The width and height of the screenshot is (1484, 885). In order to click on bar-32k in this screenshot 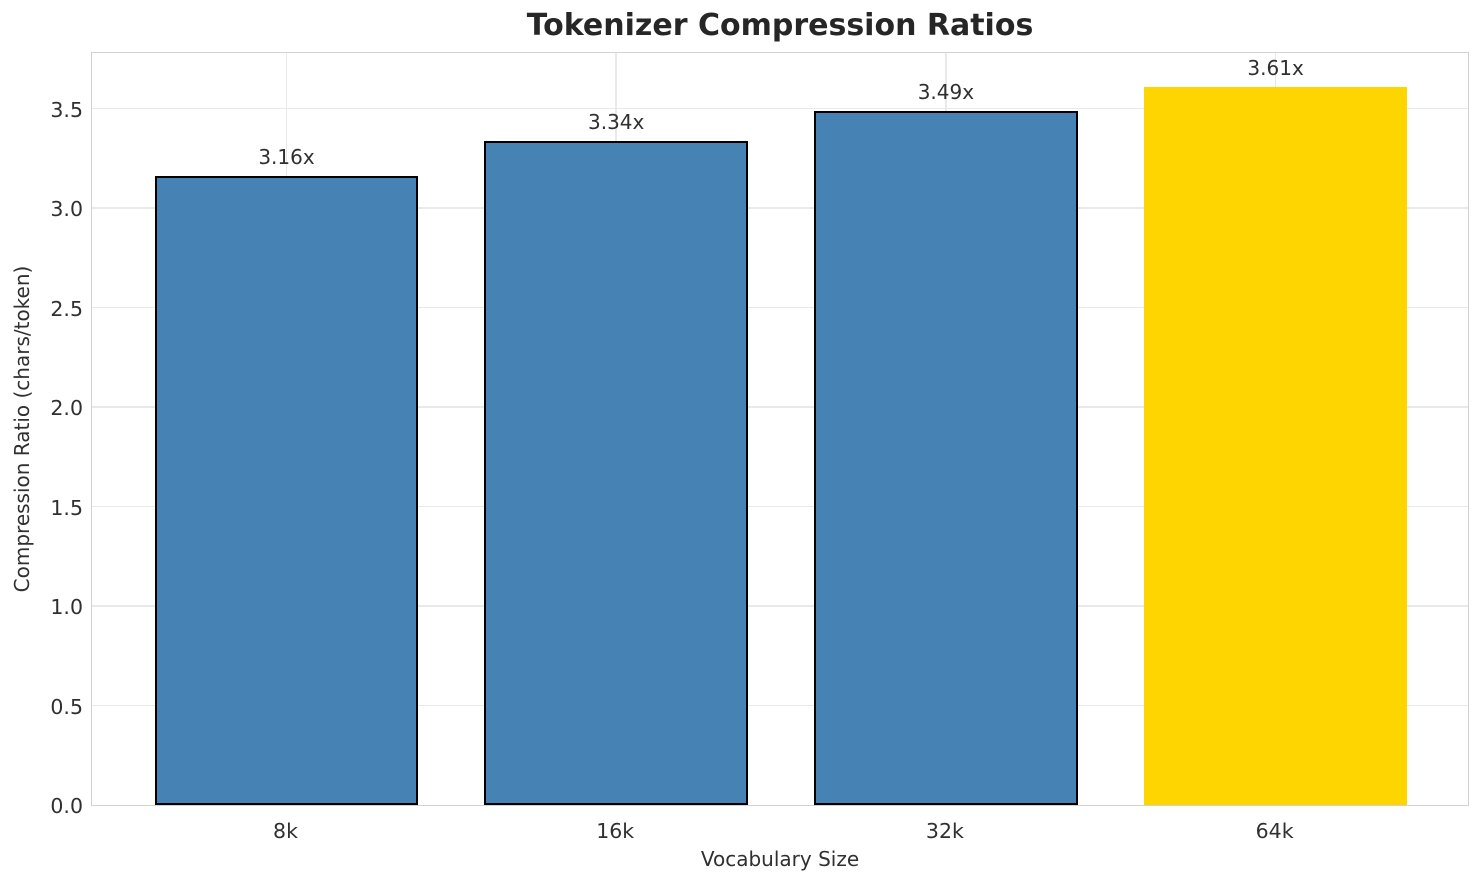, I will do `click(946, 457)`.